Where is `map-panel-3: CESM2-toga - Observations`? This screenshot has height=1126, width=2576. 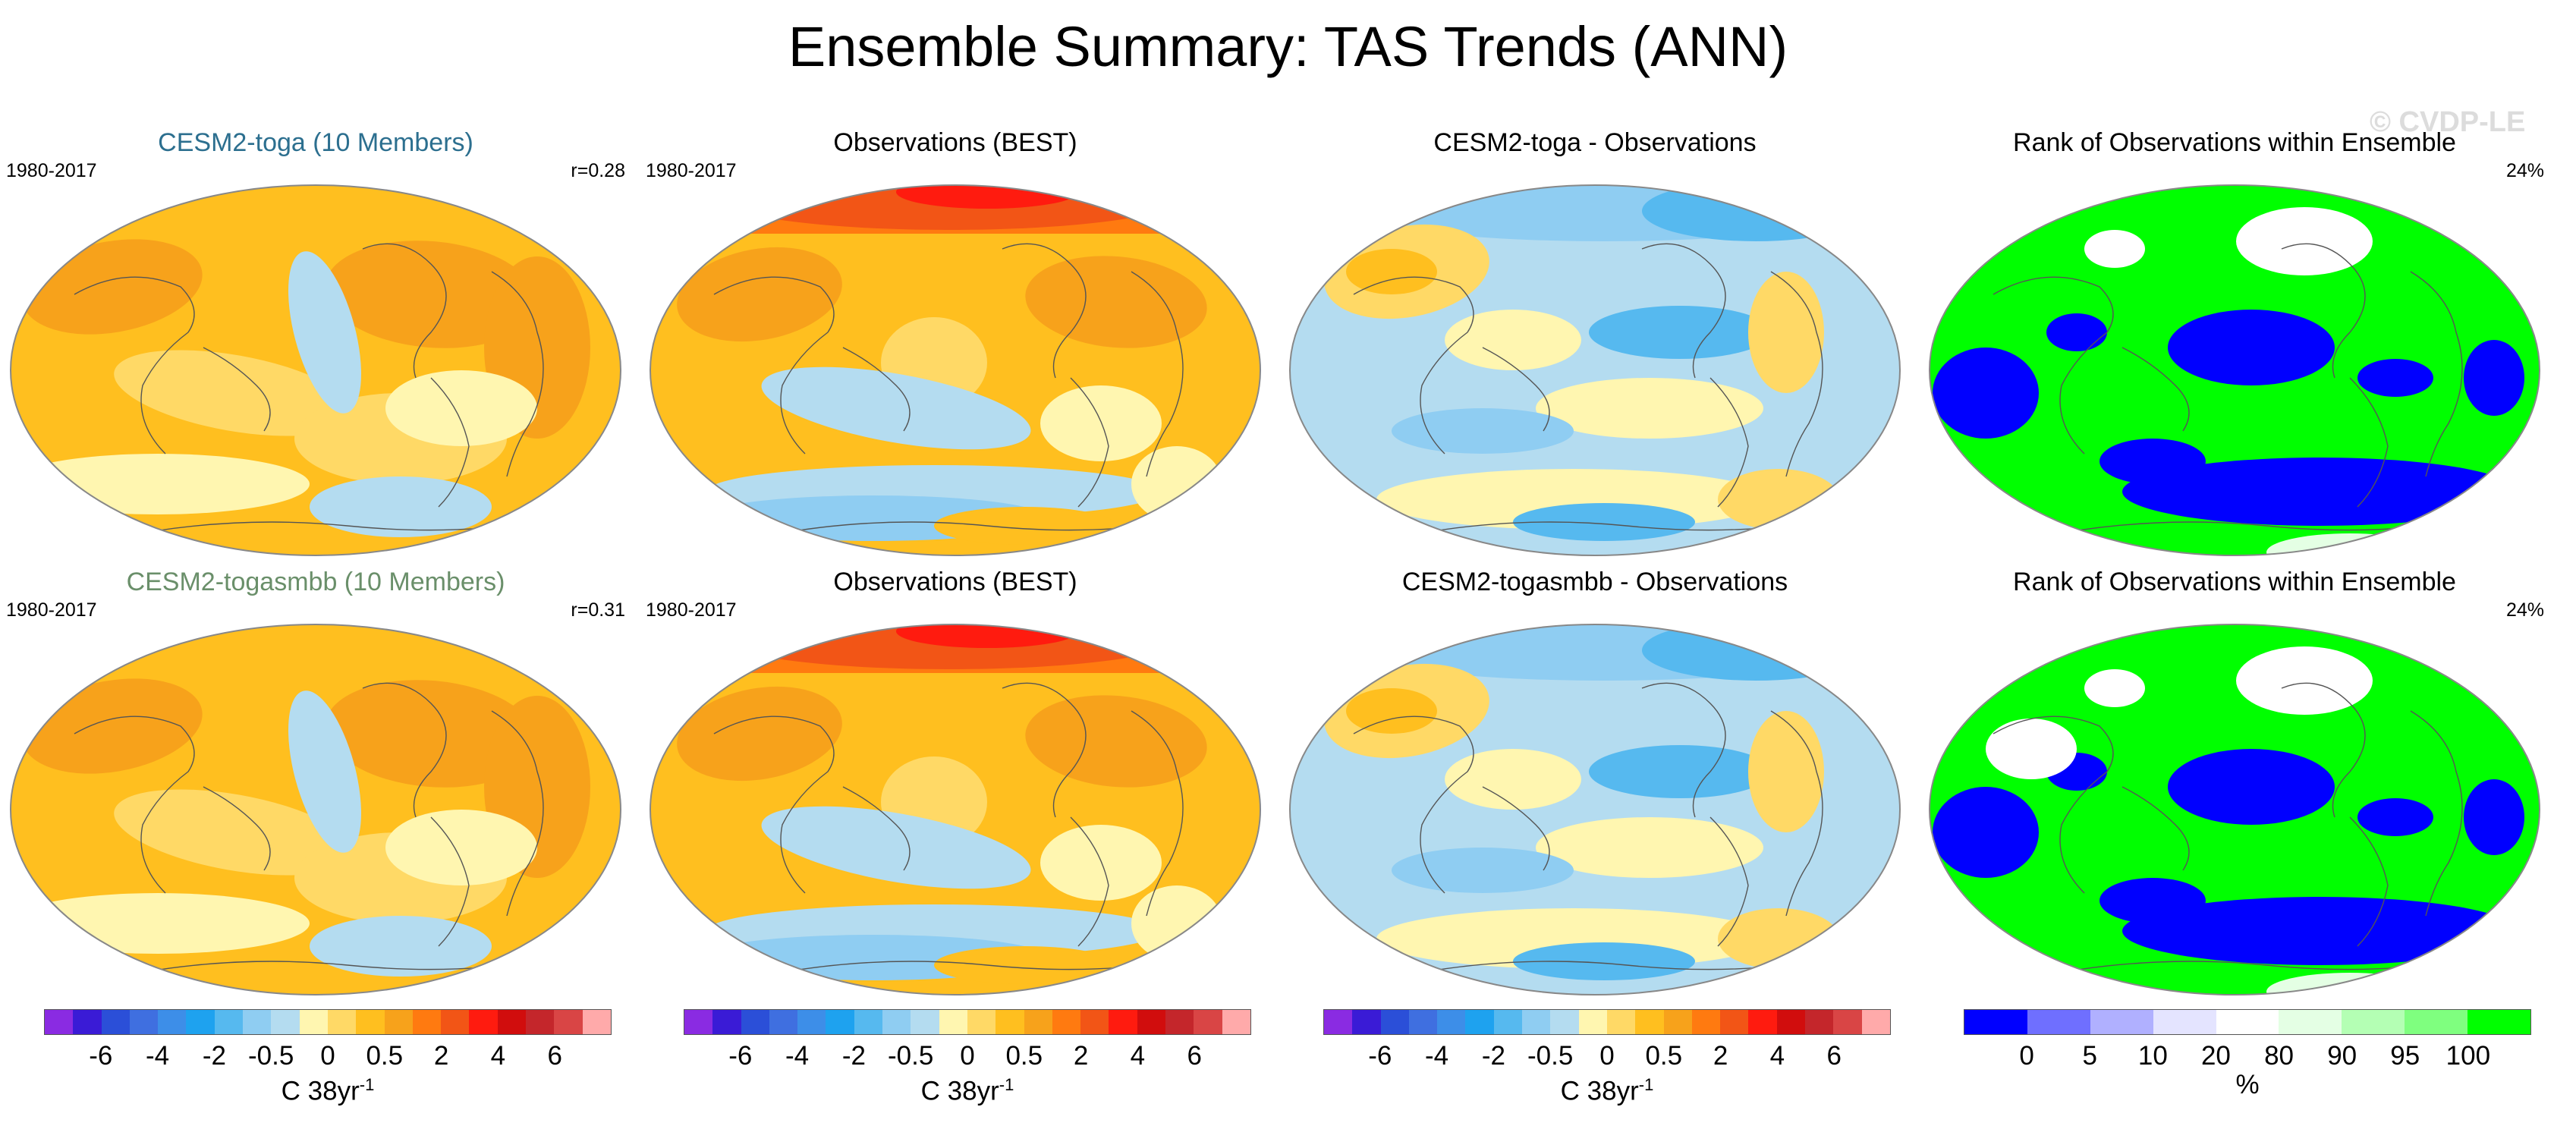 map-panel-3: CESM2-toga - Observations is located at coordinates (1595, 341).